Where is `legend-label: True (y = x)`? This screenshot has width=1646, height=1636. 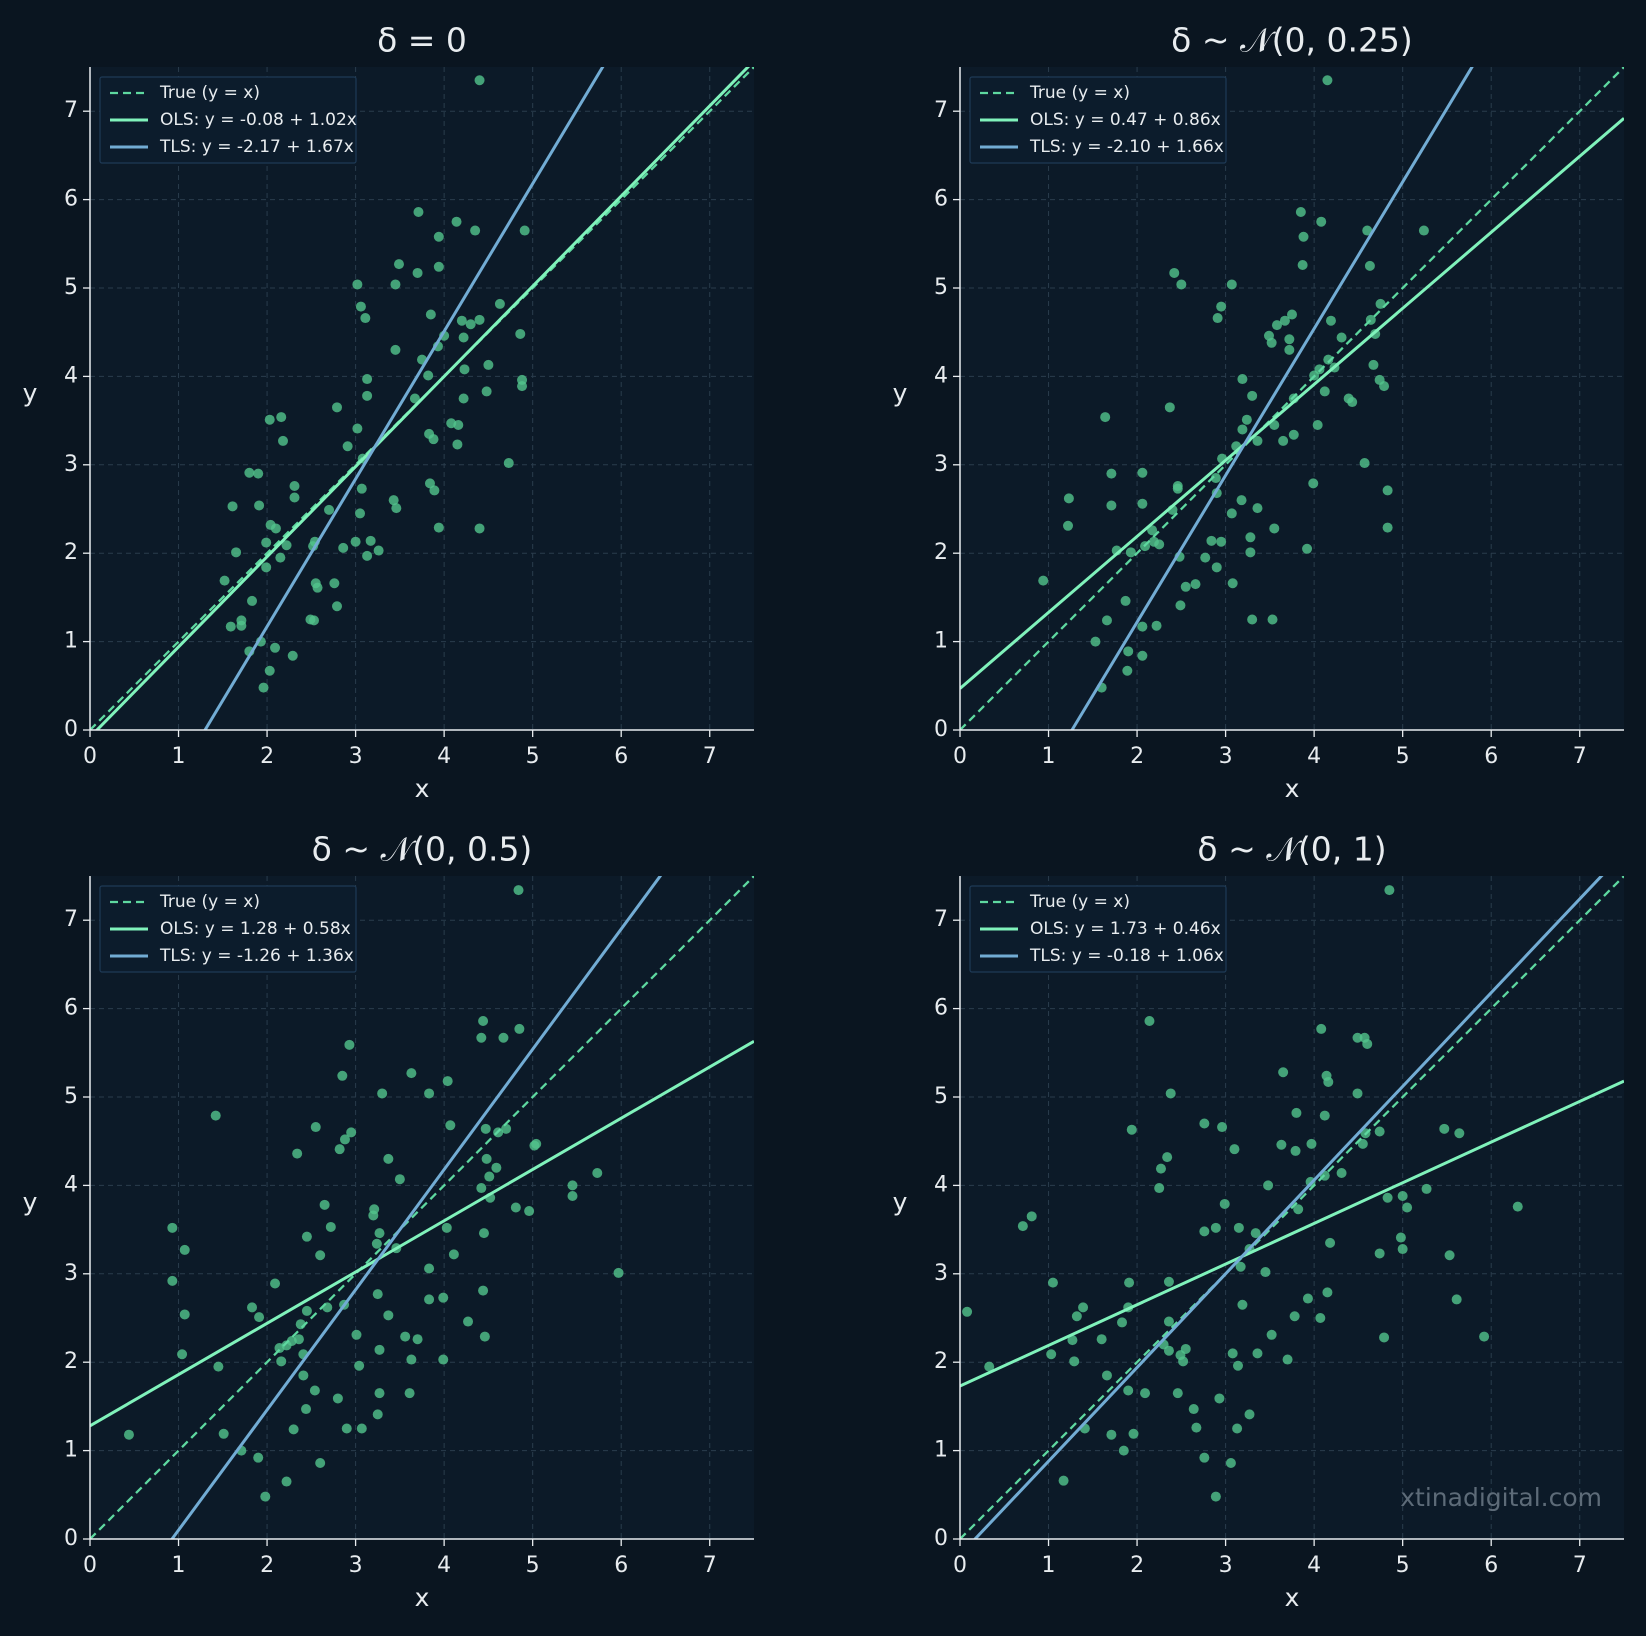 legend-label: True (y = x) is located at coordinates (209, 902).